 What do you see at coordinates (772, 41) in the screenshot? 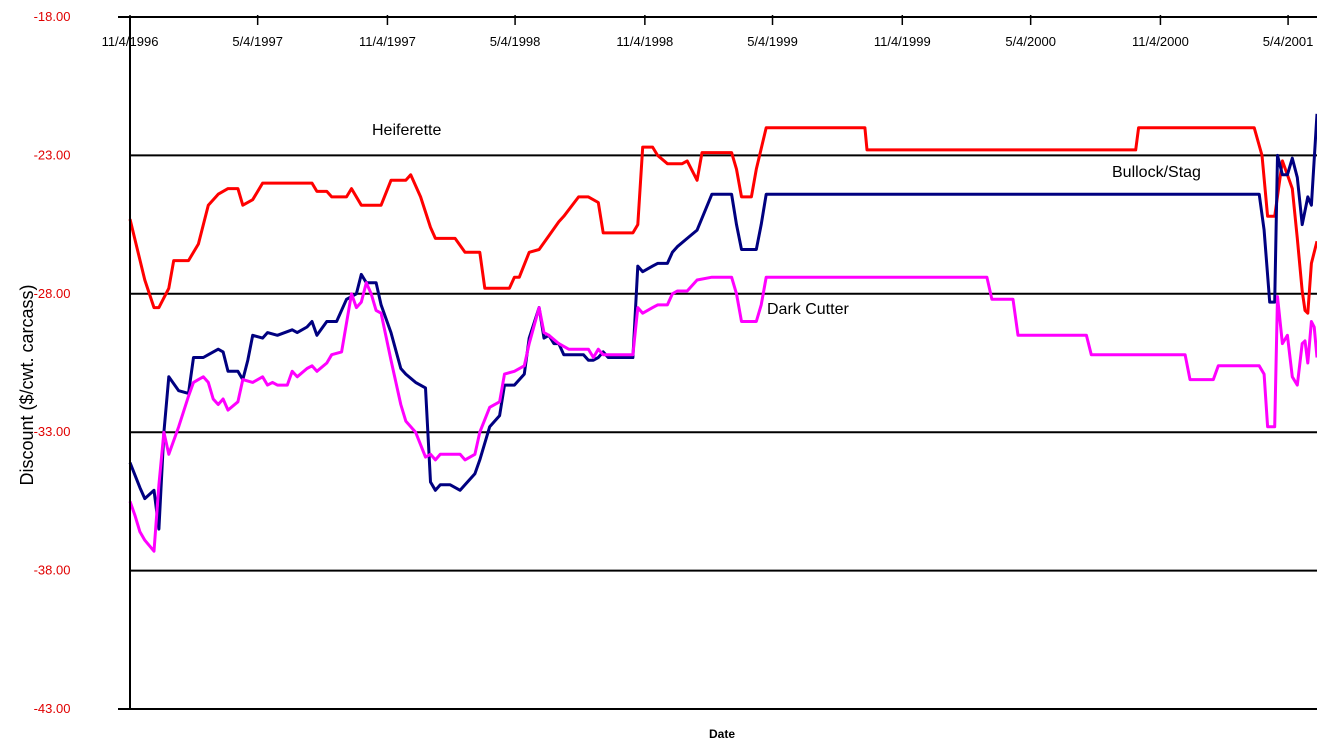
I see `x-tick-label: 5/4/1999` at bounding box center [772, 41].